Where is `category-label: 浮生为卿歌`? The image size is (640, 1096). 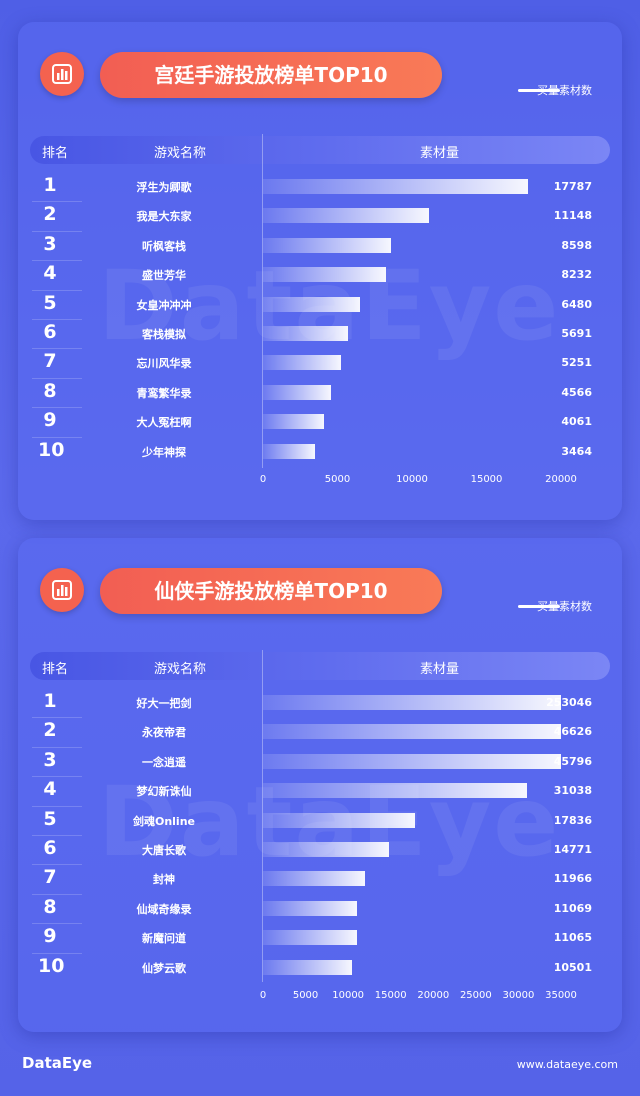 category-label: 浮生为卿歌 is located at coordinates (164, 187).